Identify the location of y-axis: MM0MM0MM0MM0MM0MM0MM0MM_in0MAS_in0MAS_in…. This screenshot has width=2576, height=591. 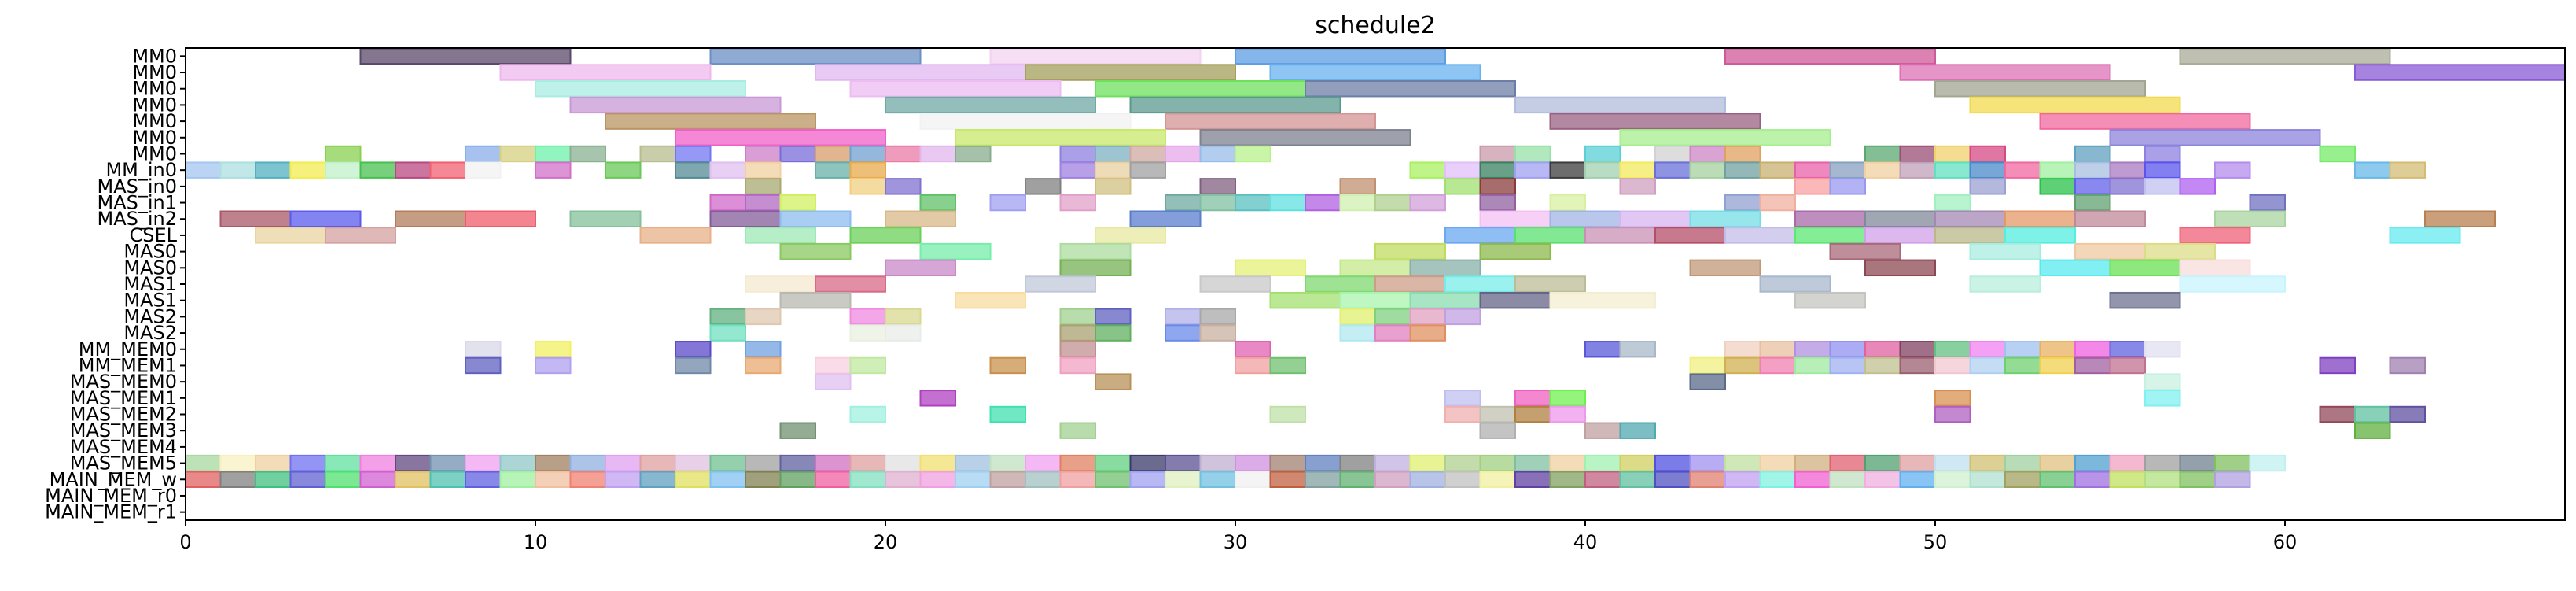
(116, 284).